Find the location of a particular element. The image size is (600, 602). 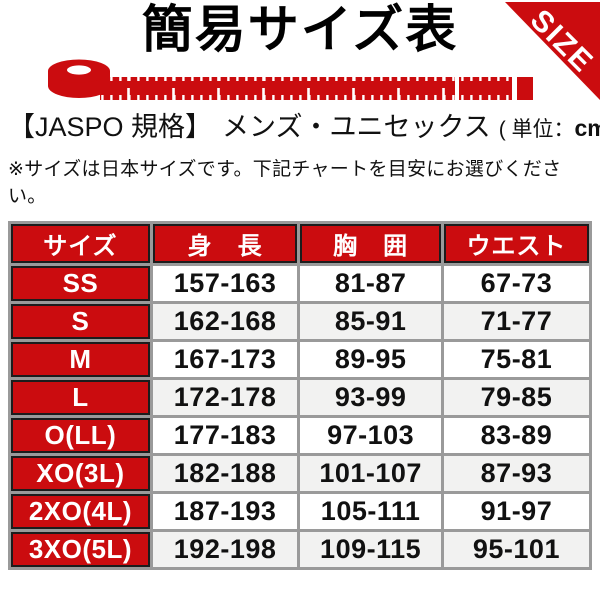

size-label: M is located at coordinates (80, 360).